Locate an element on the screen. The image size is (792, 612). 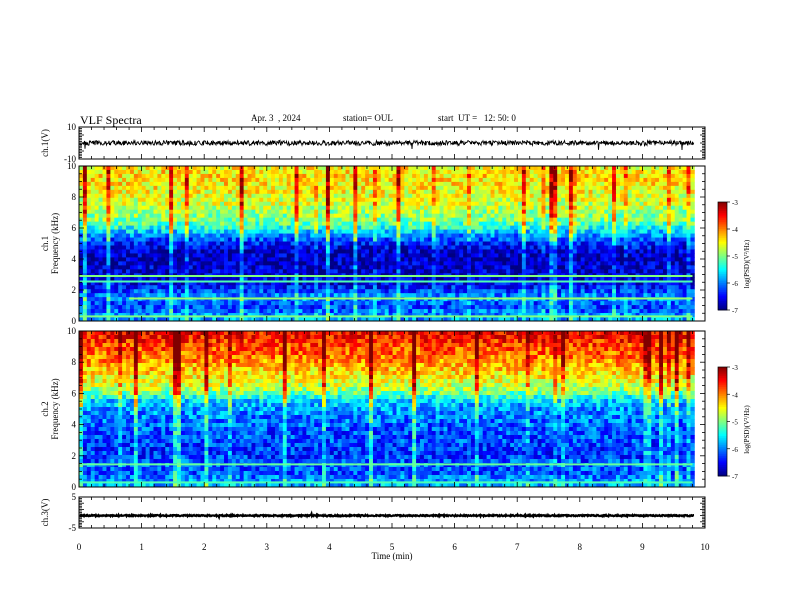
x-tick-label: 8 is located at coordinates (580, 547).